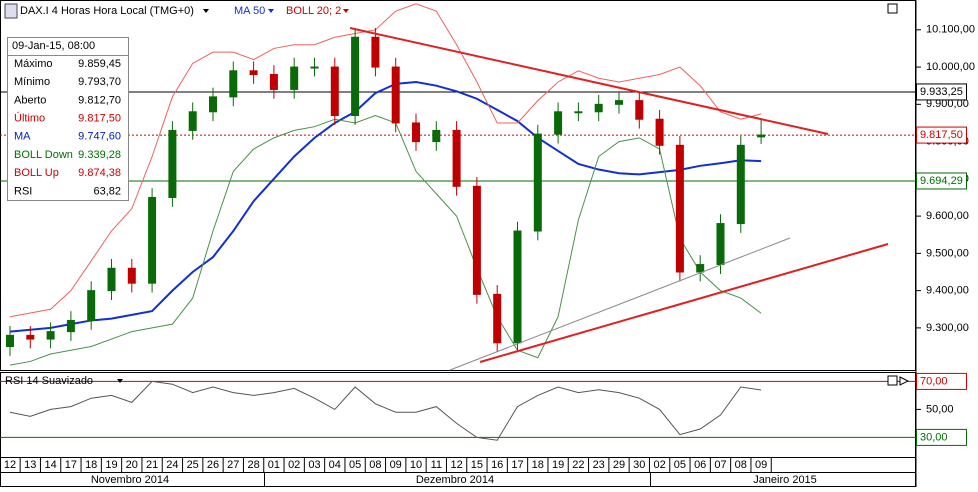 This screenshot has height=492, width=978. Describe the element at coordinates (355, 465) in the screenshot. I see `x-tick-label: 05` at that location.